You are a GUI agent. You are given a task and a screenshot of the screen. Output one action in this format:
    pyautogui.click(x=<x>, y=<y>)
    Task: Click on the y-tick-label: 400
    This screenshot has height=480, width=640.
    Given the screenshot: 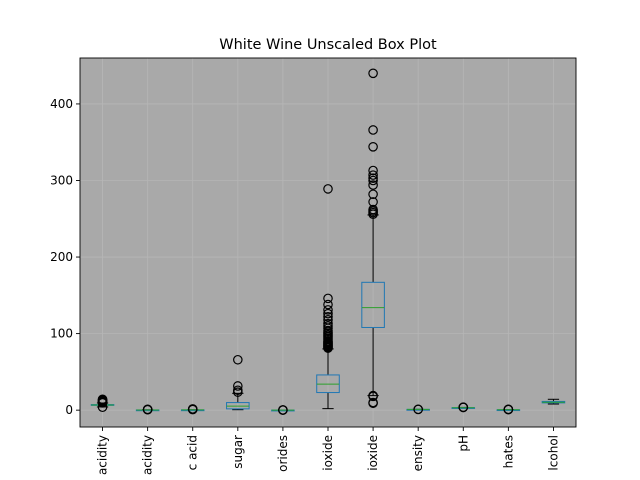 What is the action you would take?
    pyautogui.click(x=61, y=104)
    